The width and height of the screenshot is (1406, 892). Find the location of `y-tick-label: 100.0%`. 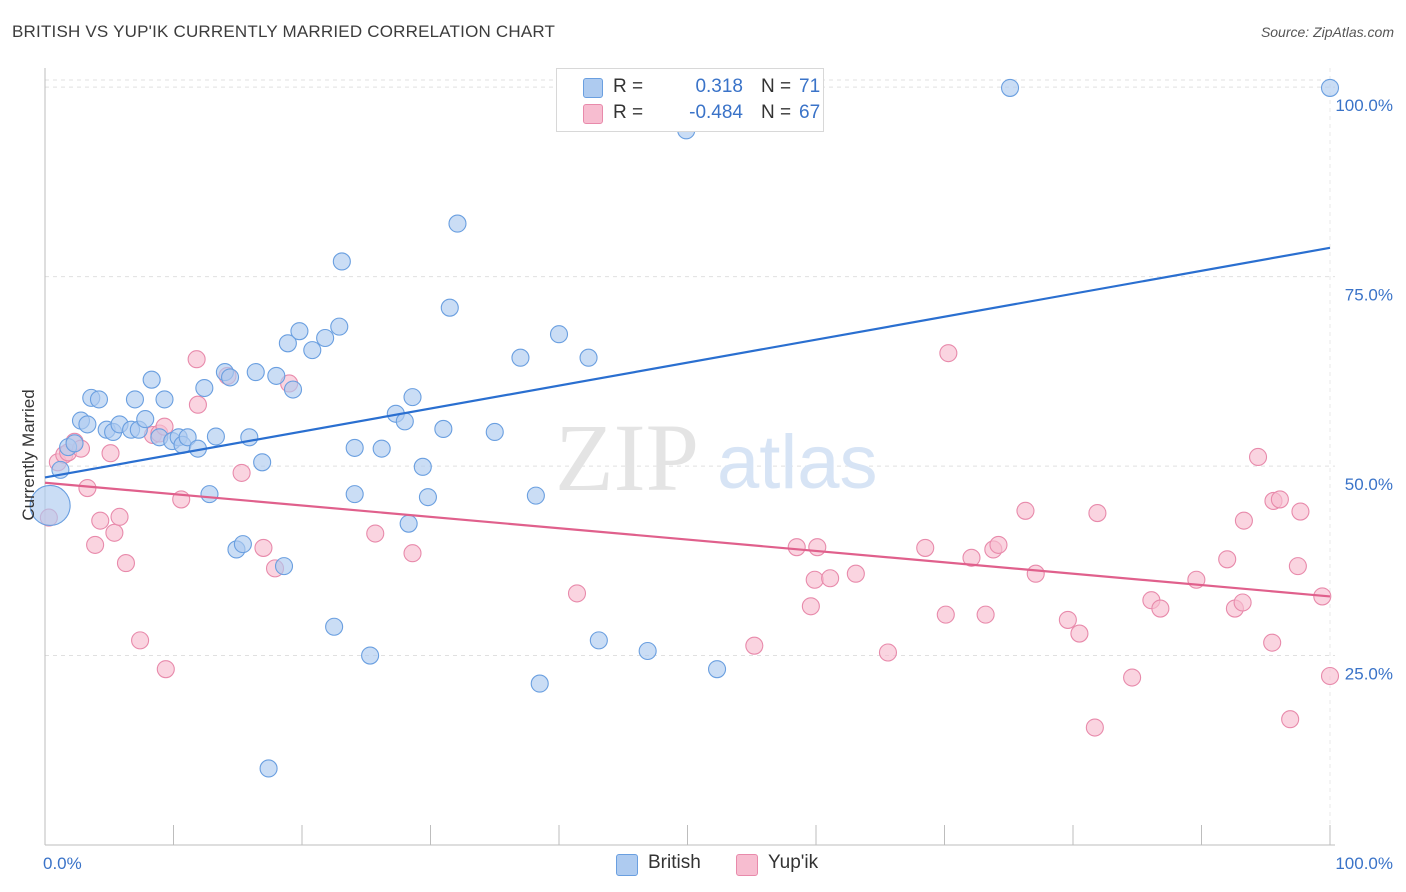

y-tick-label: 100.0% is located at coordinates (1364, 105).